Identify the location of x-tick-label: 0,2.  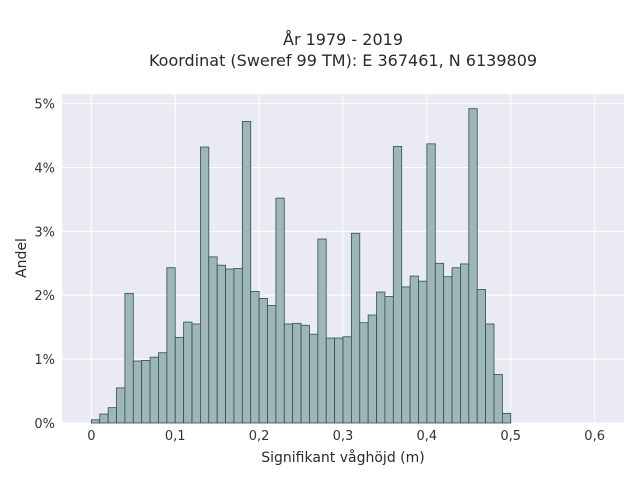
(259, 436).